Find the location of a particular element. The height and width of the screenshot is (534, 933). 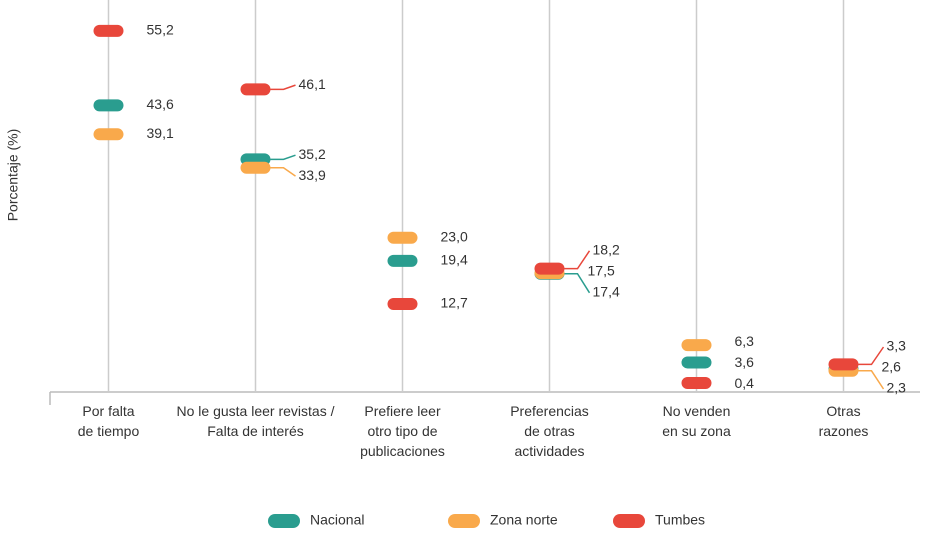

x-tick-label: Preferencias de otras actividades is located at coordinates (549, 431).